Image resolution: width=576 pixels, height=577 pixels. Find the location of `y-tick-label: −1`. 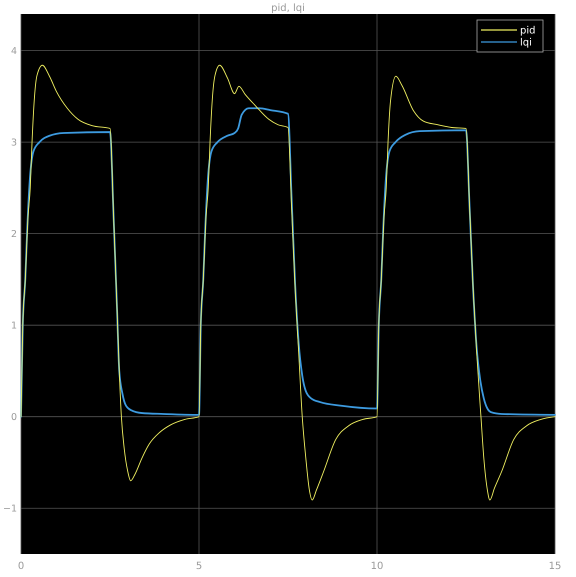

y-tick-label: −1 is located at coordinates (9, 509).